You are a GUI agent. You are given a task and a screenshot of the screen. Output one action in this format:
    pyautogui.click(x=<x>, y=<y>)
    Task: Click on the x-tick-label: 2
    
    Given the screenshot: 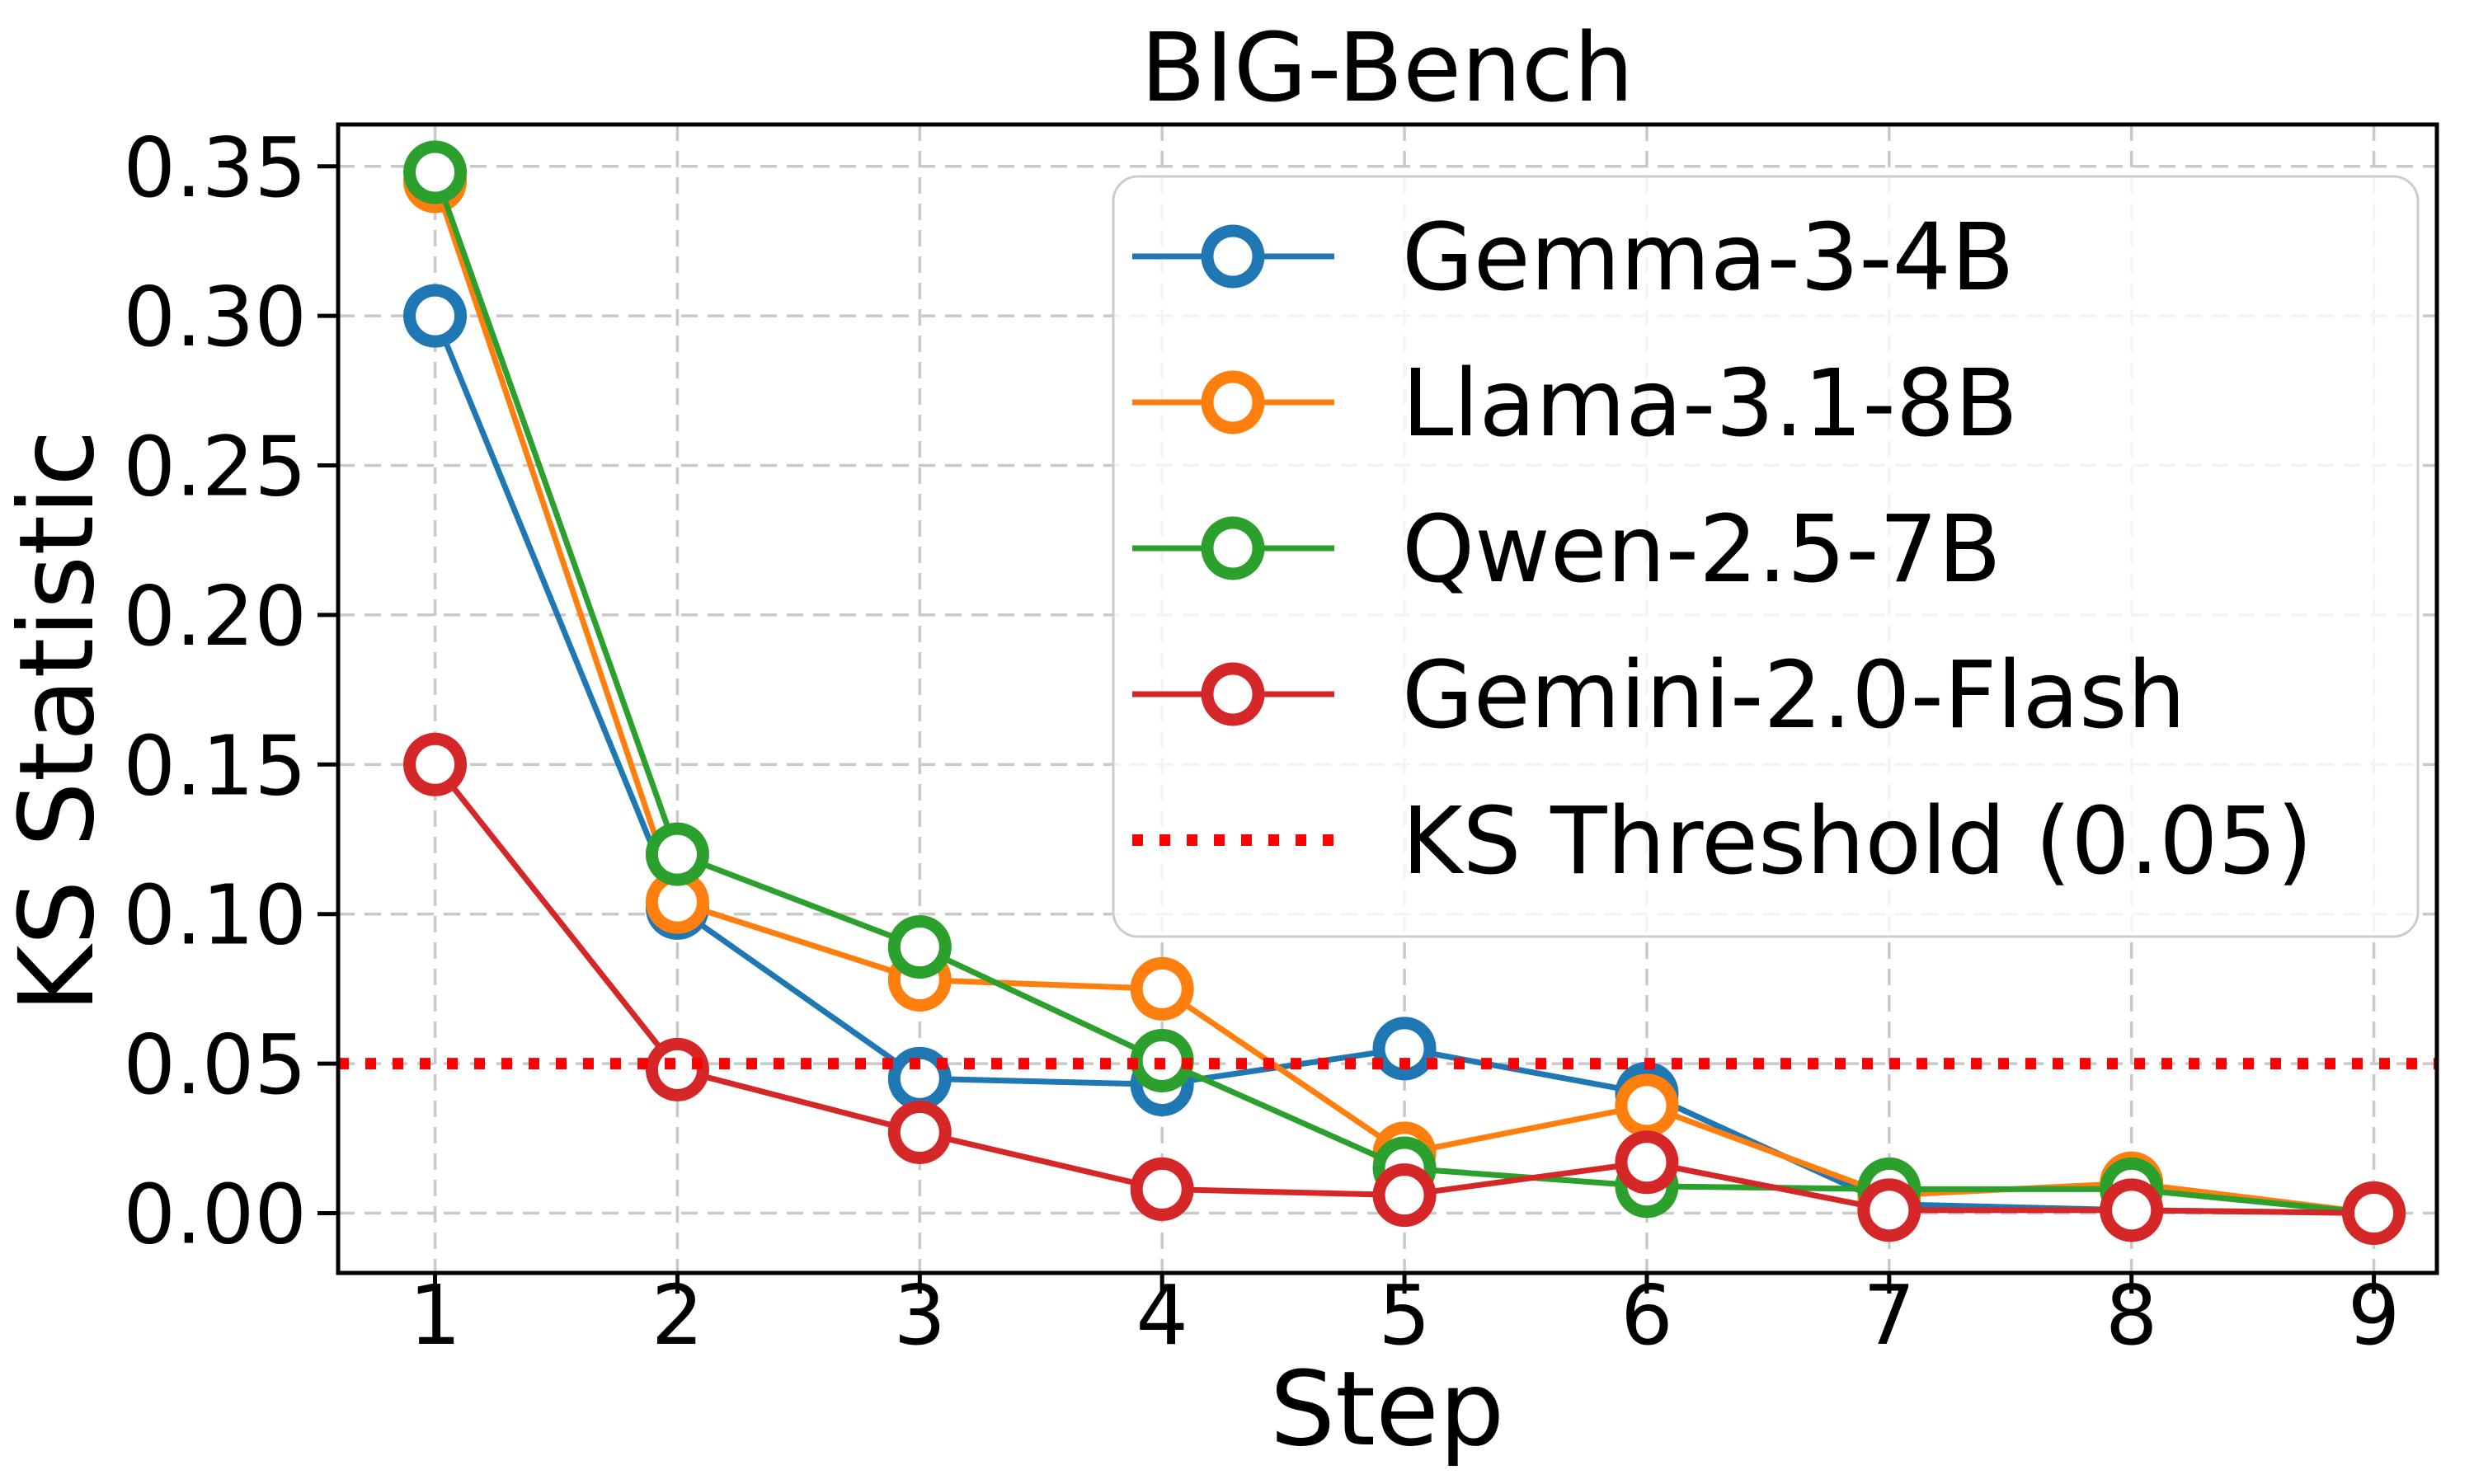 What is the action you would take?
    pyautogui.click(x=677, y=1315)
    